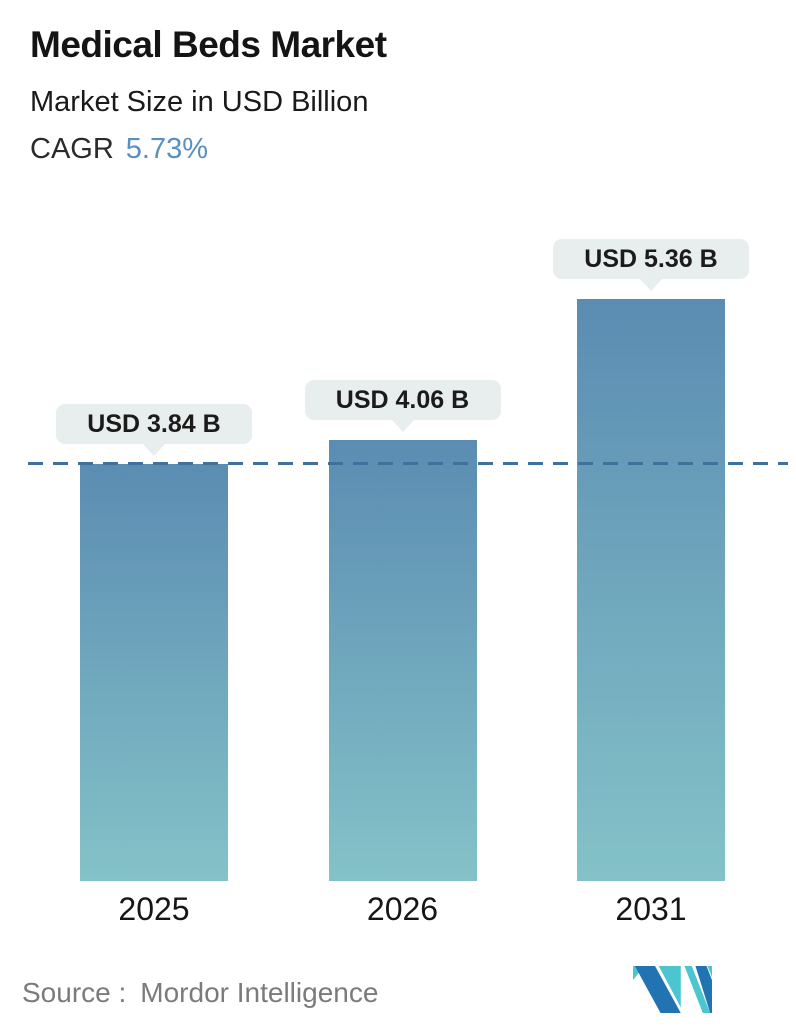 The image size is (796, 1034). Describe the element at coordinates (208, 44) in the screenshot. I see `page-title: Medical Beds Market` at that location.